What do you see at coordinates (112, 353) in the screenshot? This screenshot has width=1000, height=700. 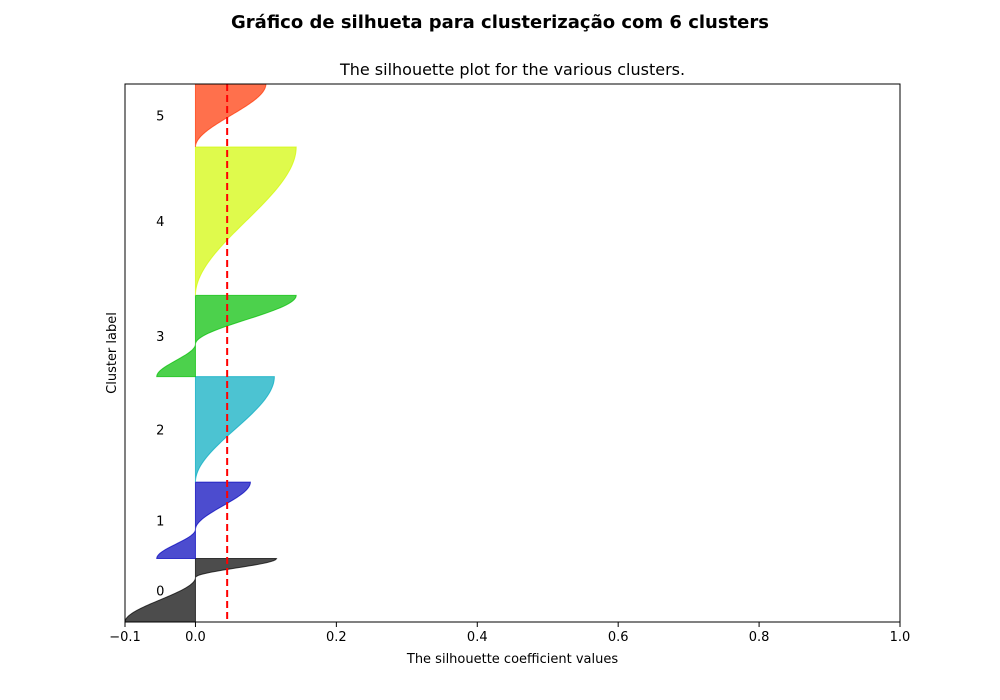 I see `y-axis-label: Cluster label` at bounding box center [112, 353].